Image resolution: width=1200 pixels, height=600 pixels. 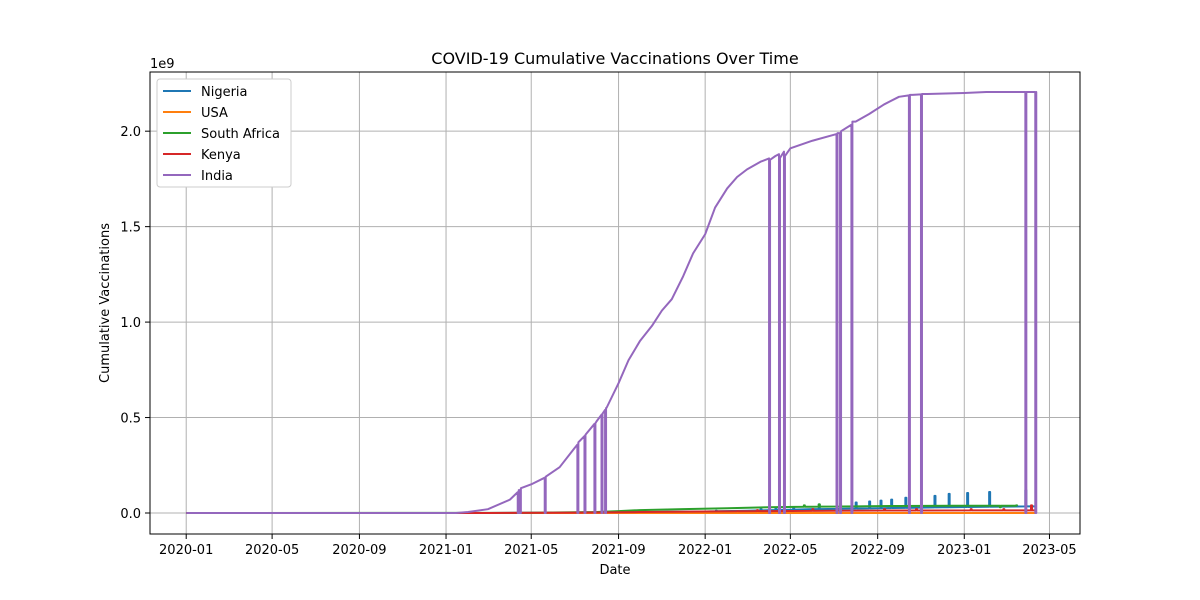 What do you see at coordinates (186, 550) in the screenshot?
I see `x-tick-label: 2020-01` at bounding box center [186, 550].